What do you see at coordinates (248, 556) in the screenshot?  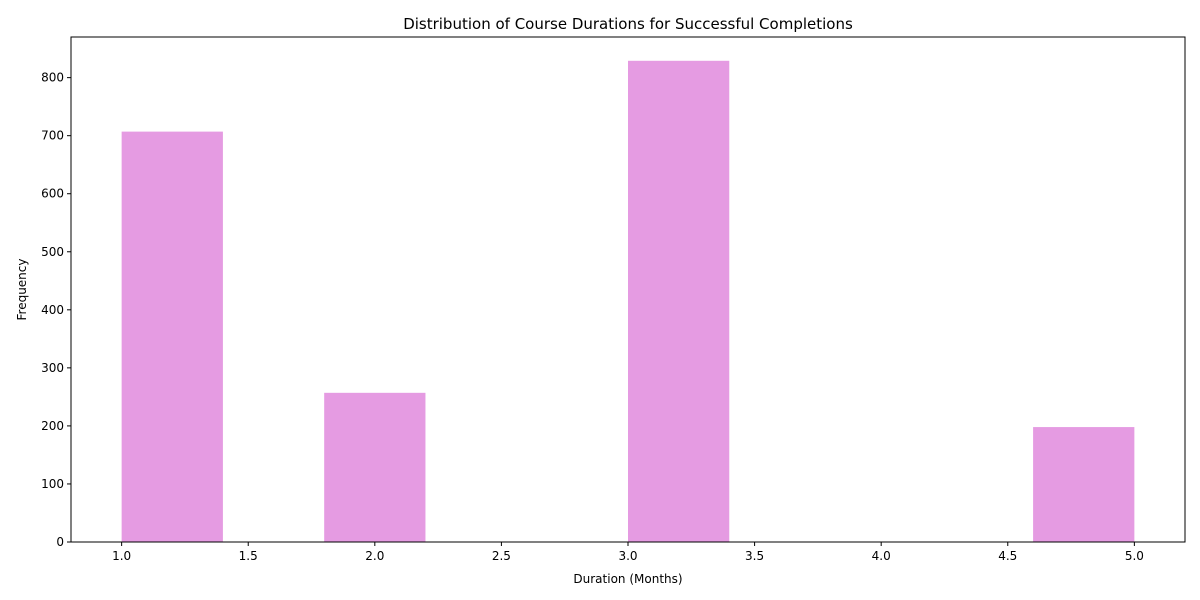 I see `x-tick-label: 1.5` at bounding box center [248, 556].